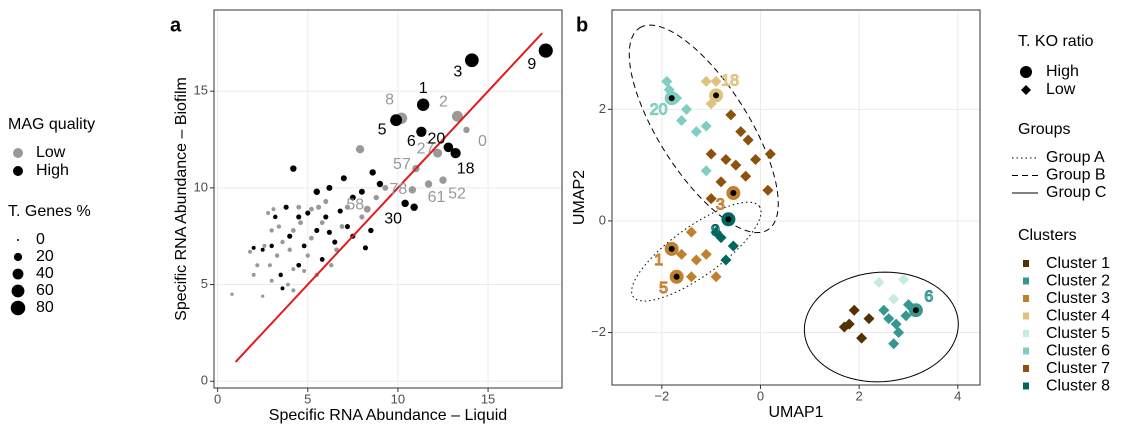 The height and width of the screenshot is (429, 1126). I want to click on legend-label: 40, so click(45, 273).